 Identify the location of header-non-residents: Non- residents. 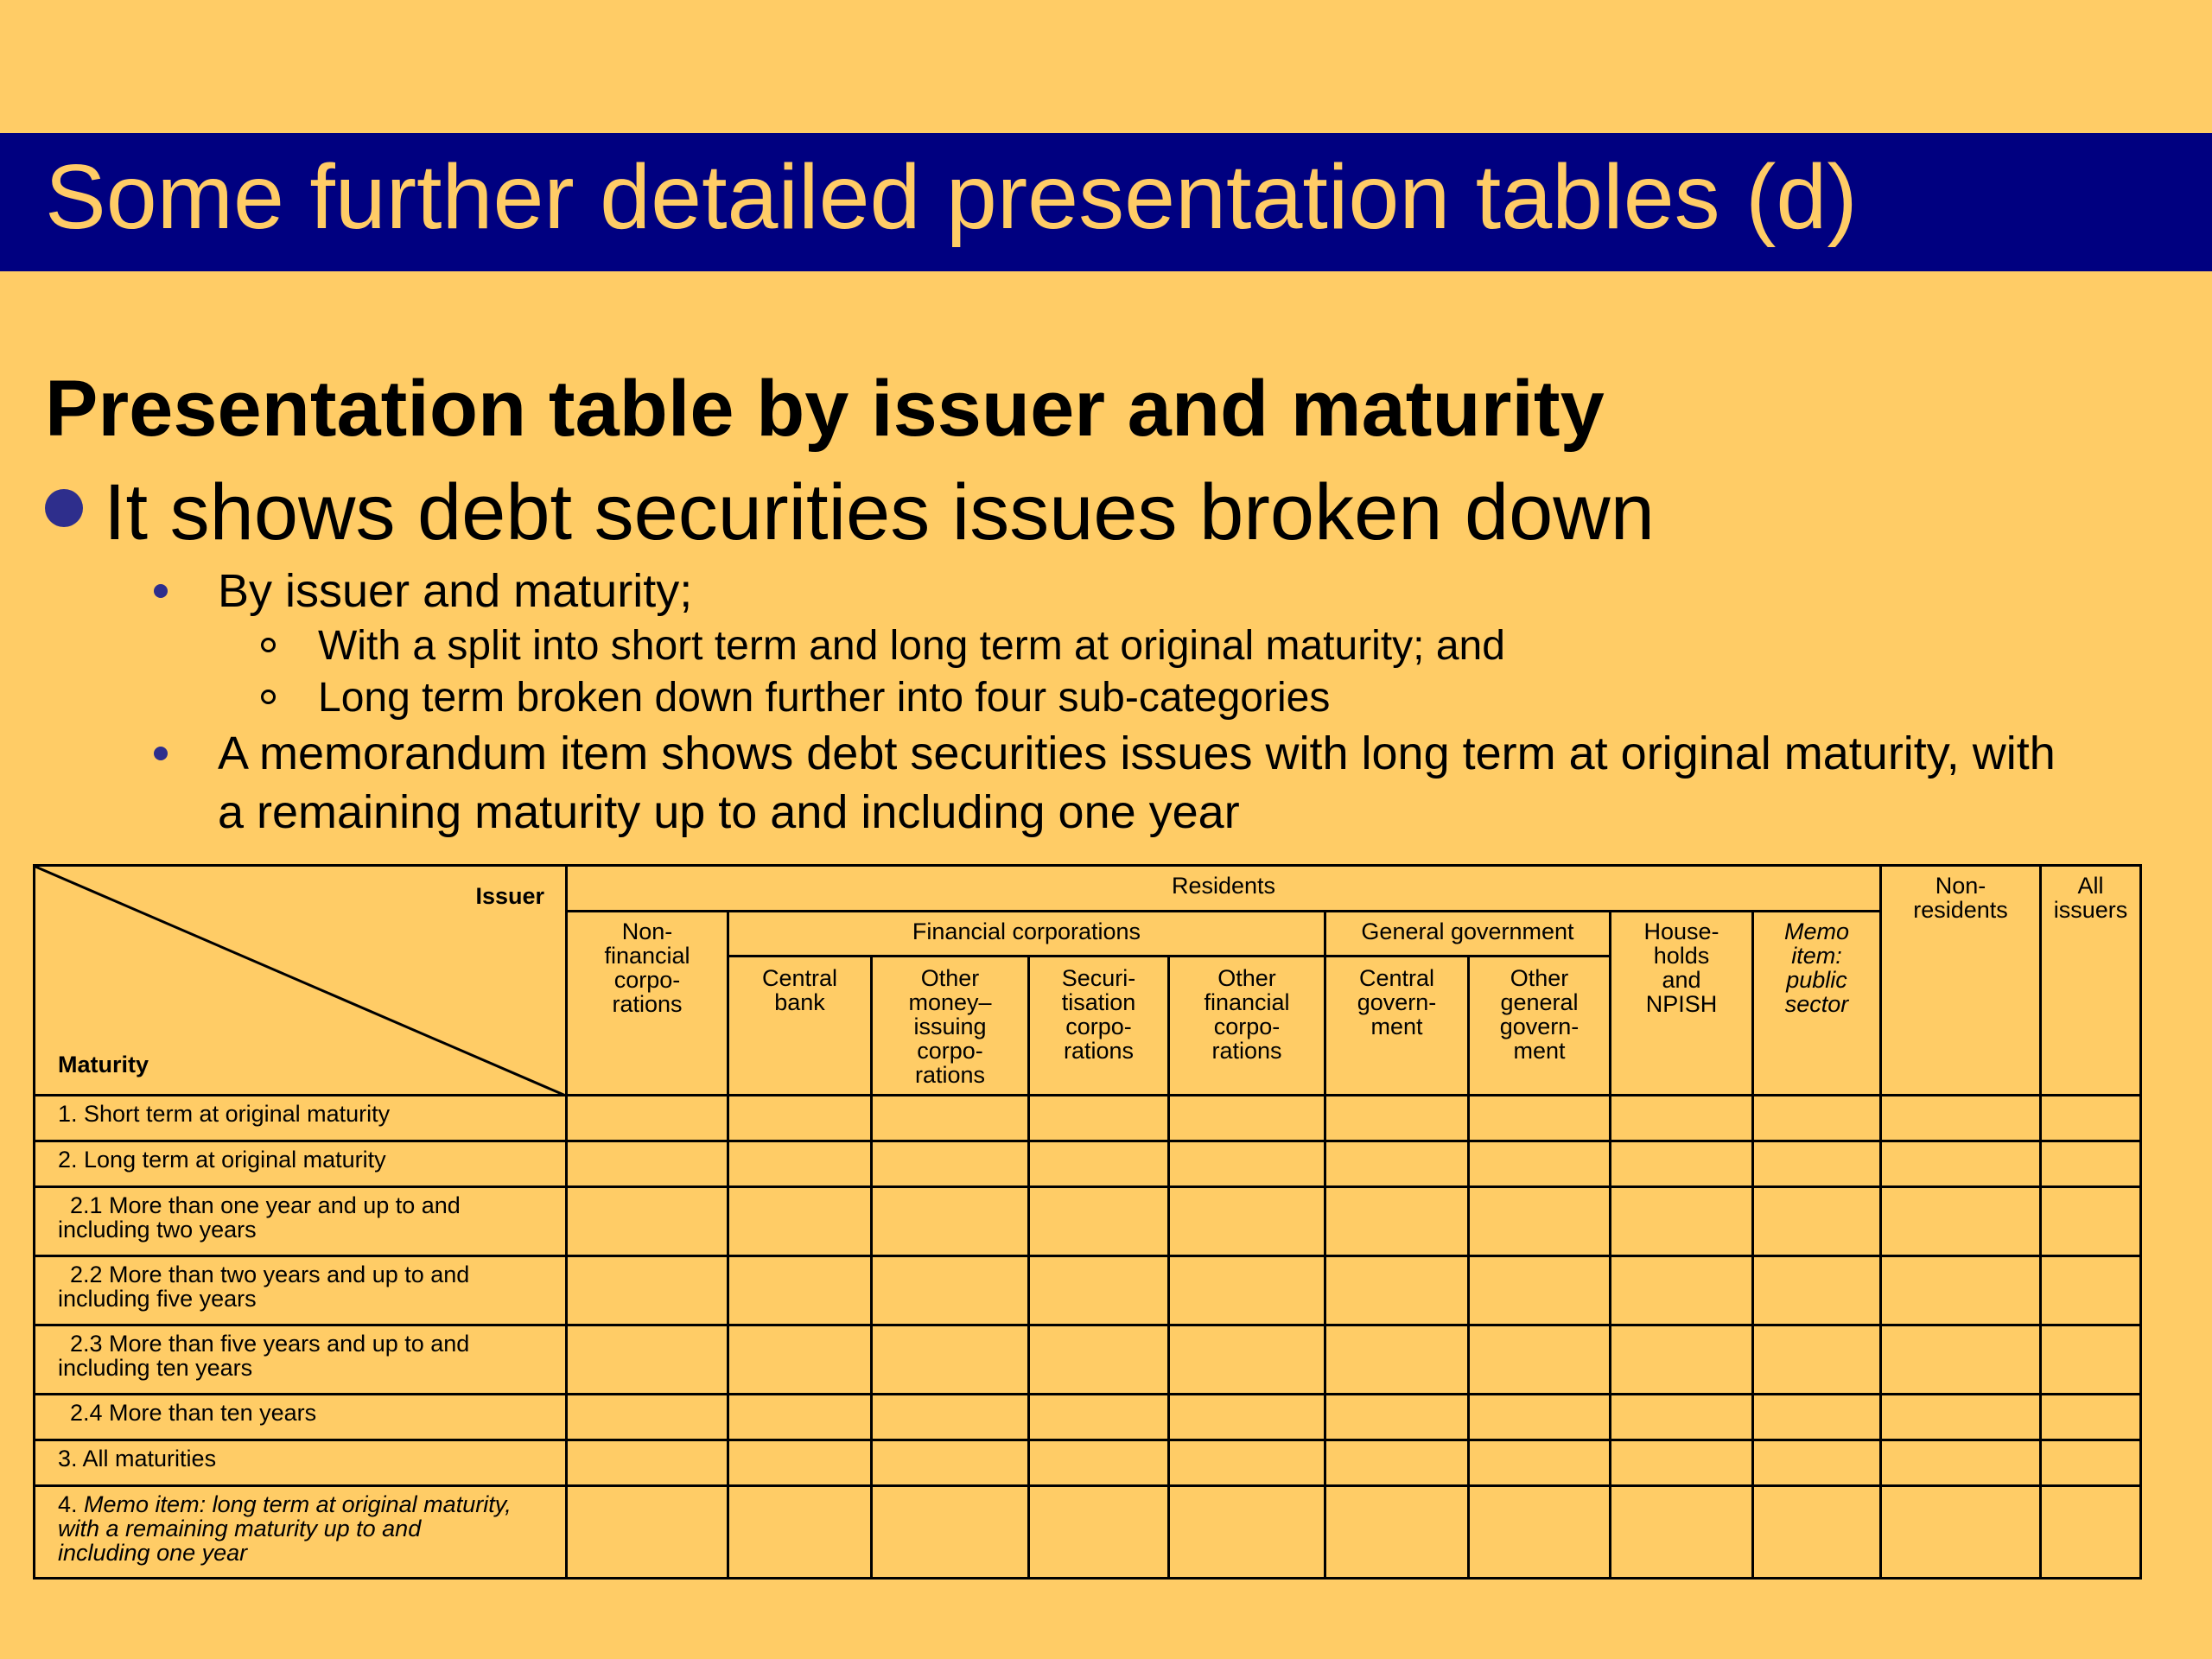
(1960, 980).